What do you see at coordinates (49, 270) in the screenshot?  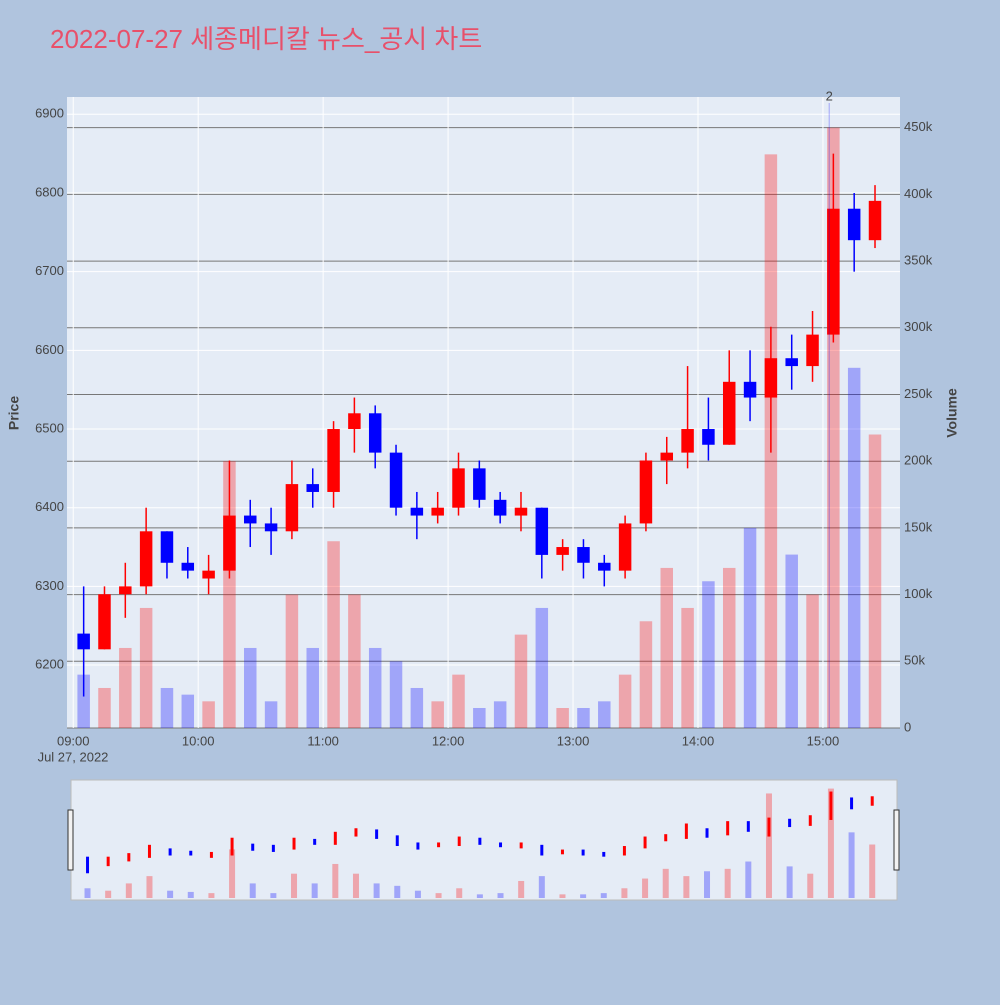 I see `y-tick-label: 6700` at bounding box center [49, 270].